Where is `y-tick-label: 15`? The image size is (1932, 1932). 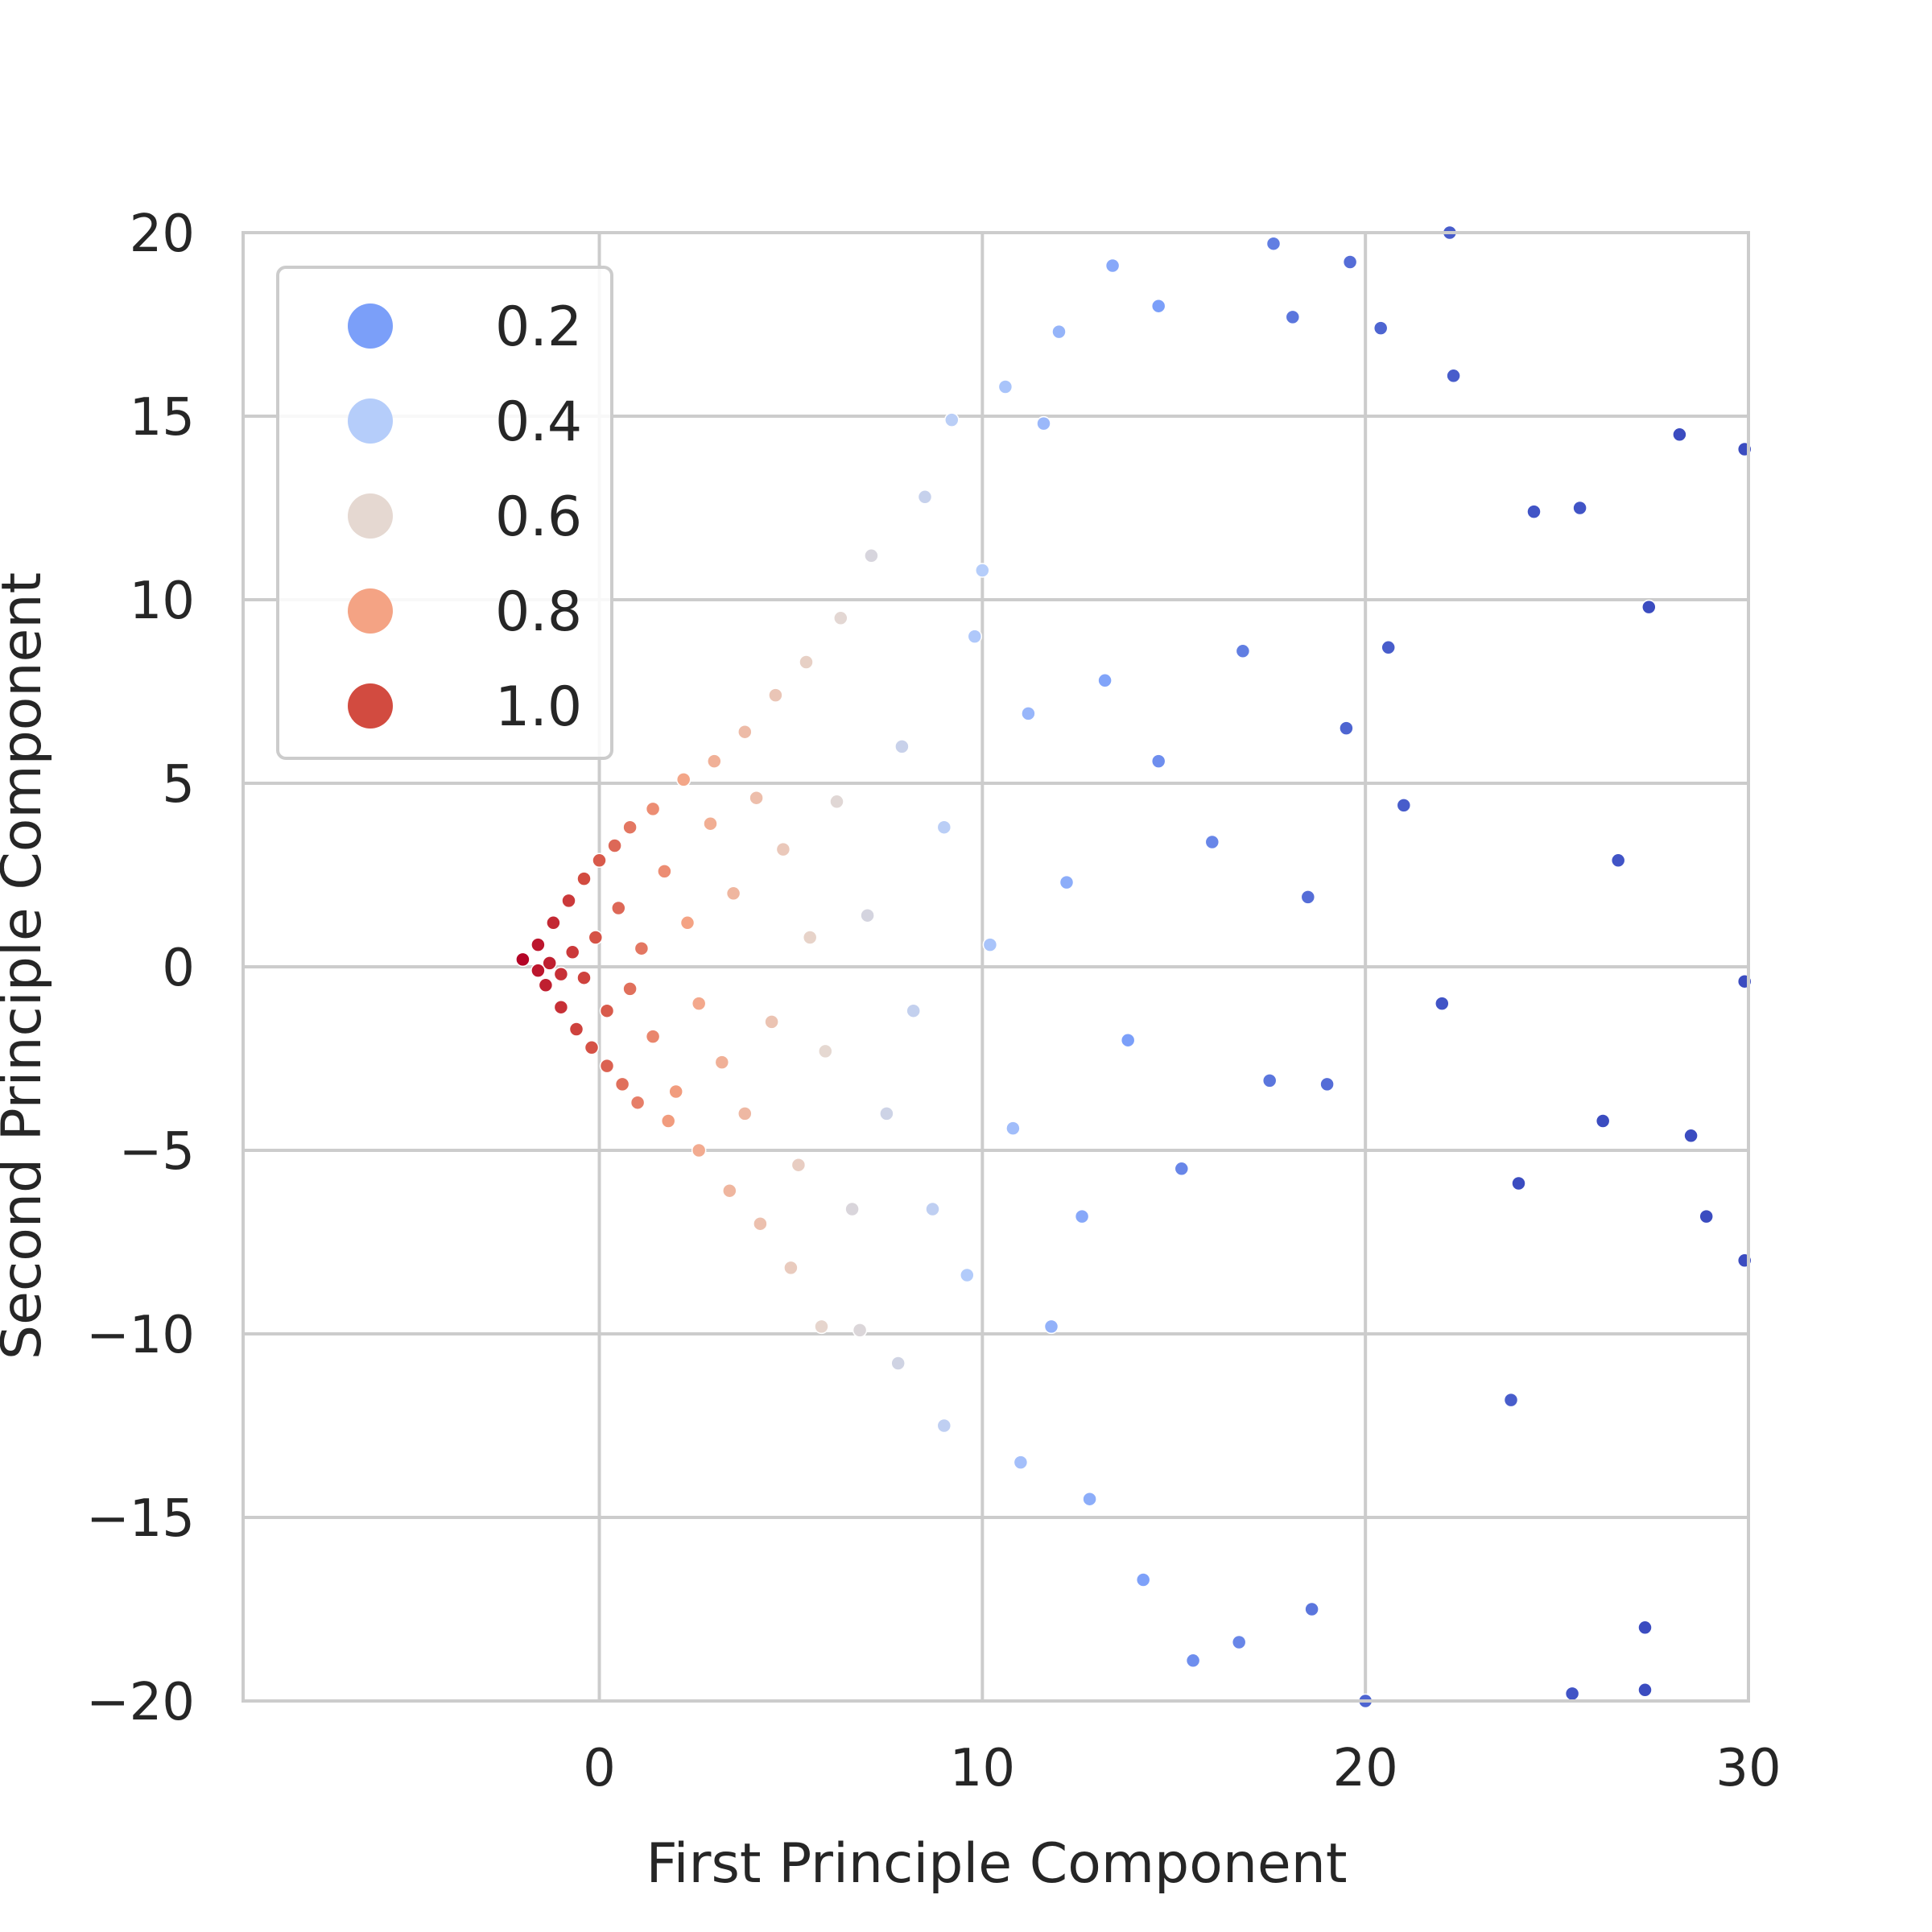
y-tick-label: 15 is located at coordinates (162, 418).